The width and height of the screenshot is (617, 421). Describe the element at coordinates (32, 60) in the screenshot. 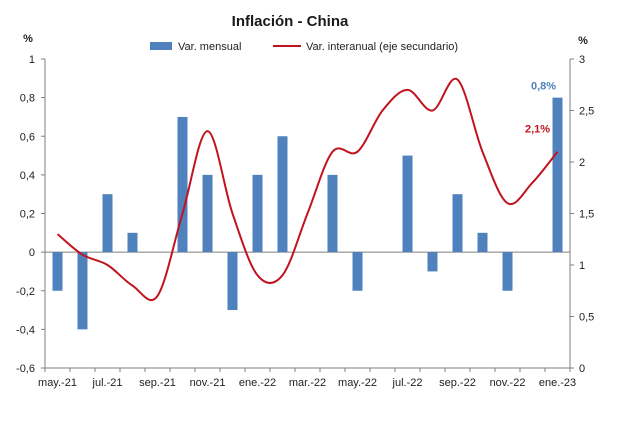

I see `left-axis-tick-label: 1` at that location.